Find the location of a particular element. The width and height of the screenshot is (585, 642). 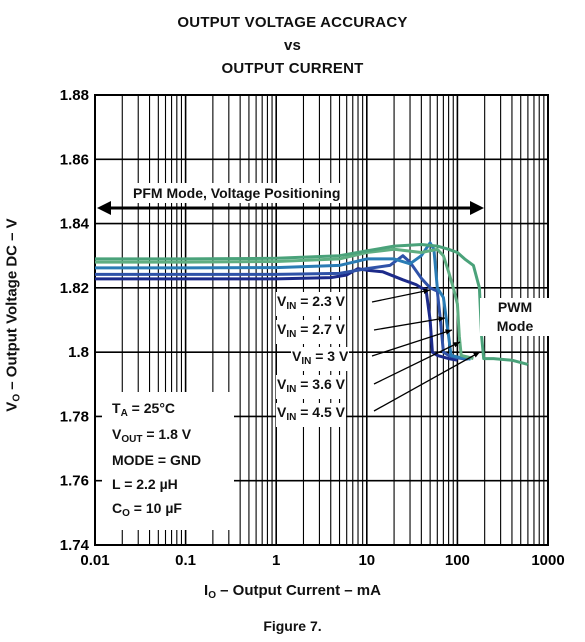

chart-title-line-2: vs is located at coordinates (292, 45).